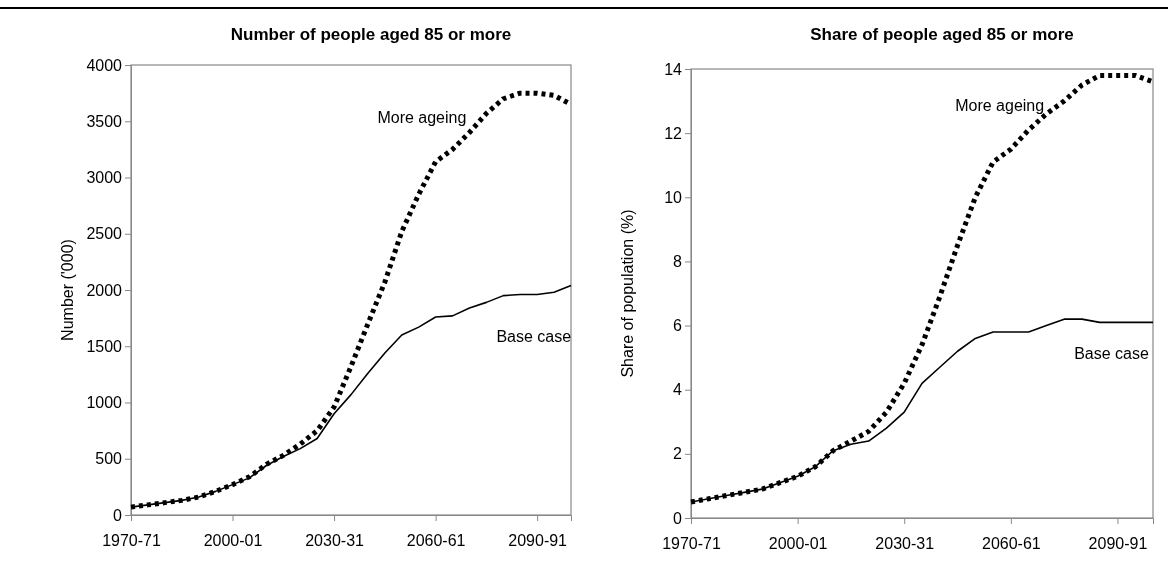 This screenshot has height=576, width=1168. Describe the element at coordinates (67, 290) in the screenshot. I see `y-axis-title: Number ('000)` at that location.